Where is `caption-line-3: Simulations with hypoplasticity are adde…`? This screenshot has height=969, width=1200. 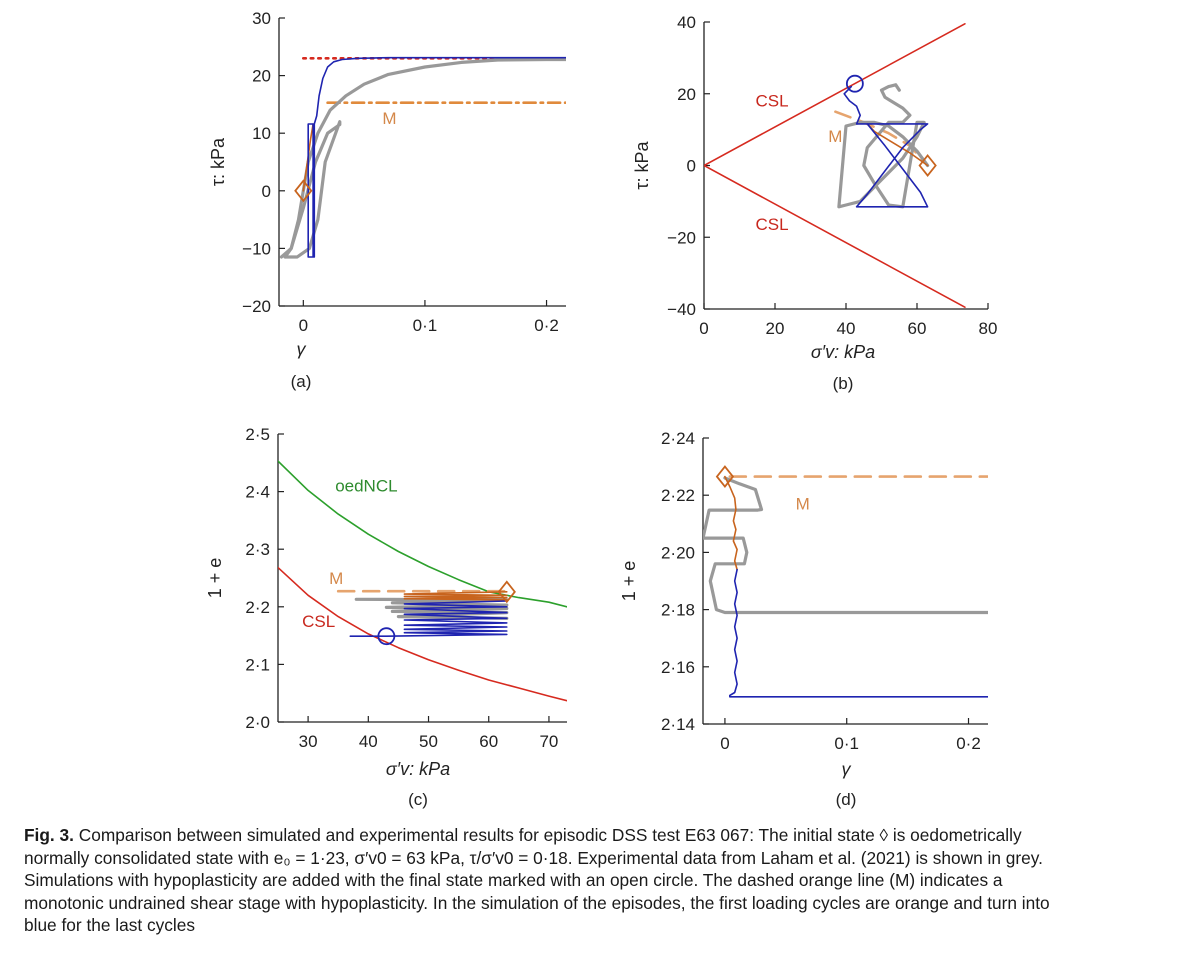
caption-line-3: Simulations with hypoplasticity are adde… is located at coordinates (513, 880).